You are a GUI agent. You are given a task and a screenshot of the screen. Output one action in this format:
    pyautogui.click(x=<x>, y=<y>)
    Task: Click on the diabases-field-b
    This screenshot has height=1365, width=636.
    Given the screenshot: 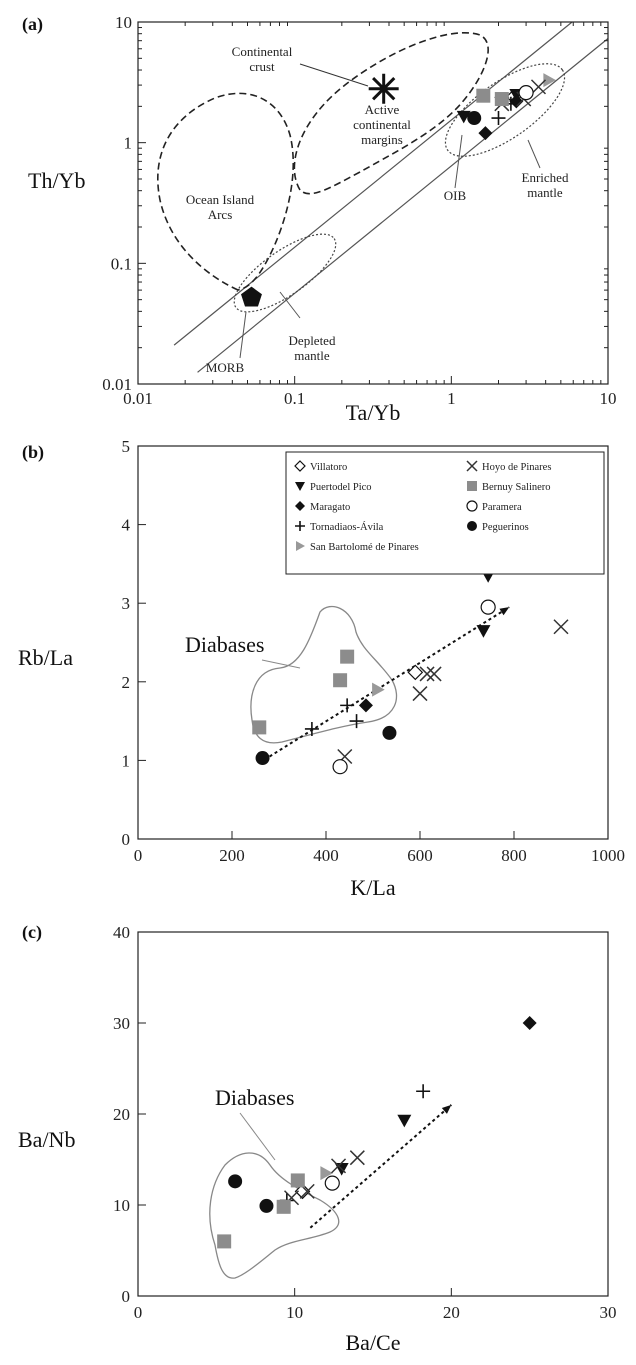 What is the action you would take?
    pyautogui.click(x=324, y=675)
    